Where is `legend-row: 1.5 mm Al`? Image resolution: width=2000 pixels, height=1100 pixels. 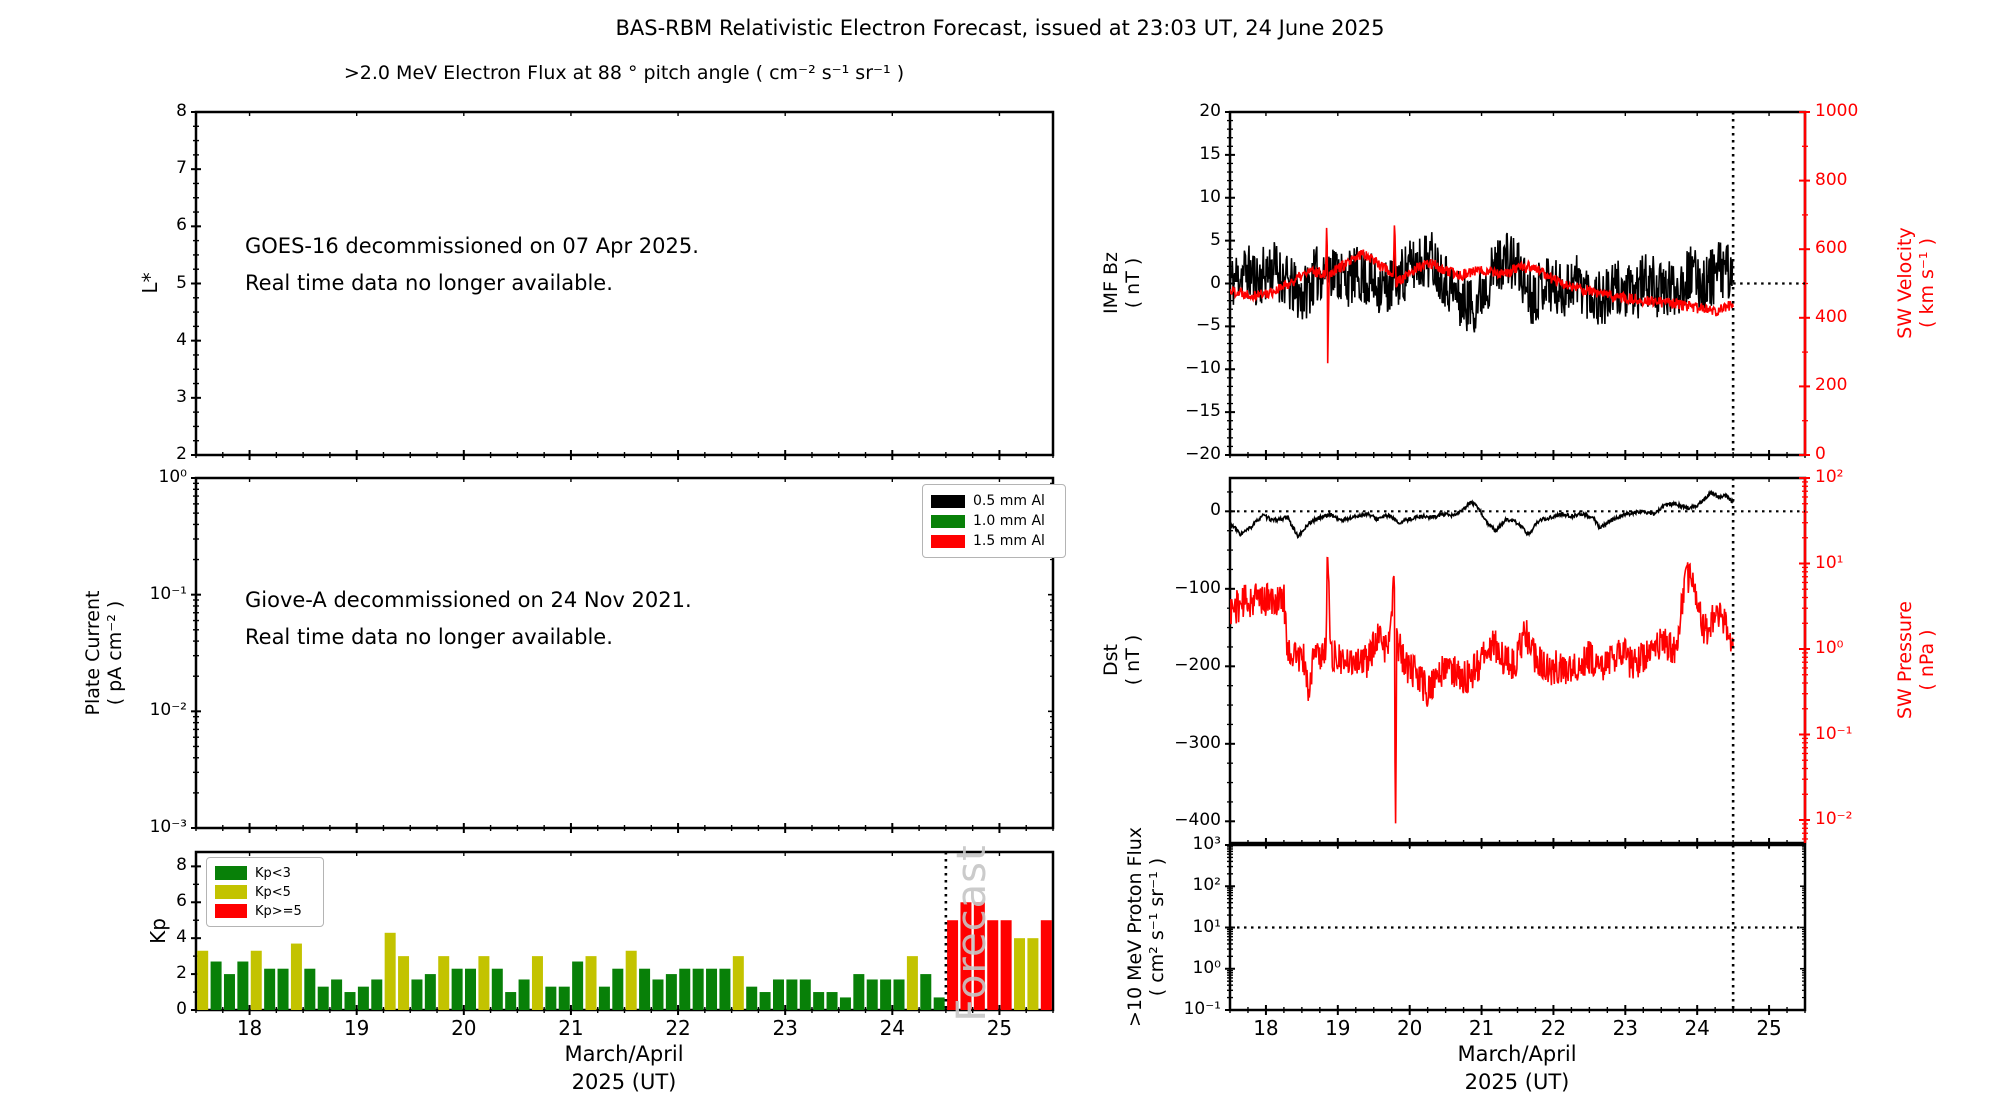 legend-row: 1.5 mm Al is located at coordinates (994, 541).